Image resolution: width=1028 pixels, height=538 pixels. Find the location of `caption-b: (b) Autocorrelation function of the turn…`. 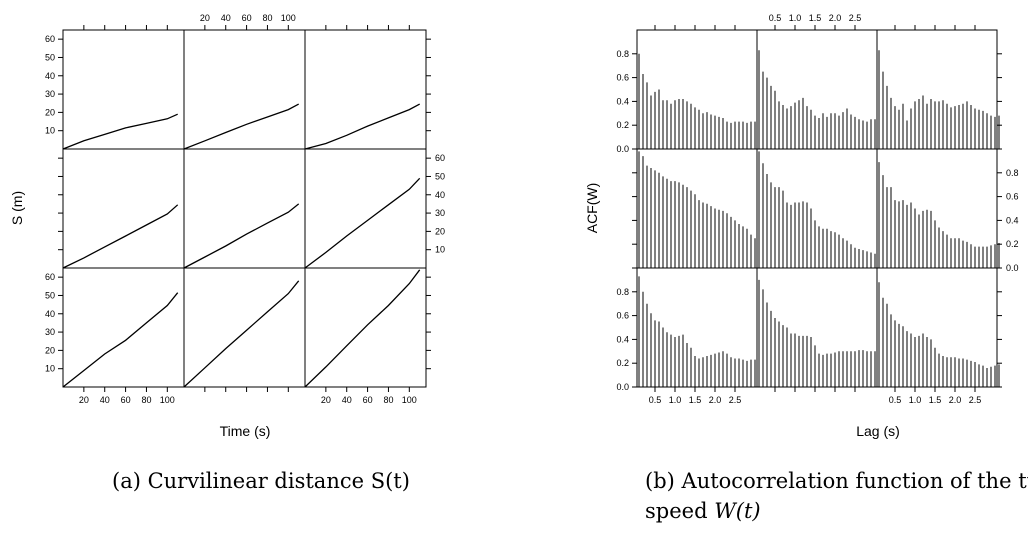

caption-b: (b) Autocorrelation function of the turn… is located at coordinates (836, 496).